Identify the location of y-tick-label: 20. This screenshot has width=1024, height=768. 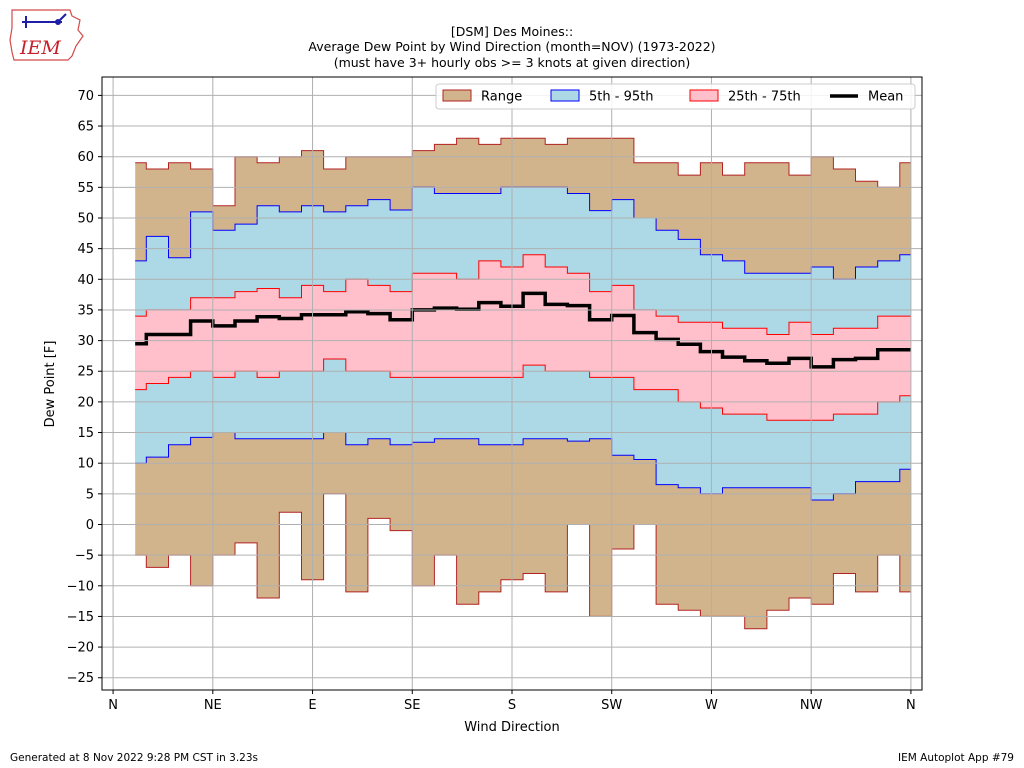
(85, 402).